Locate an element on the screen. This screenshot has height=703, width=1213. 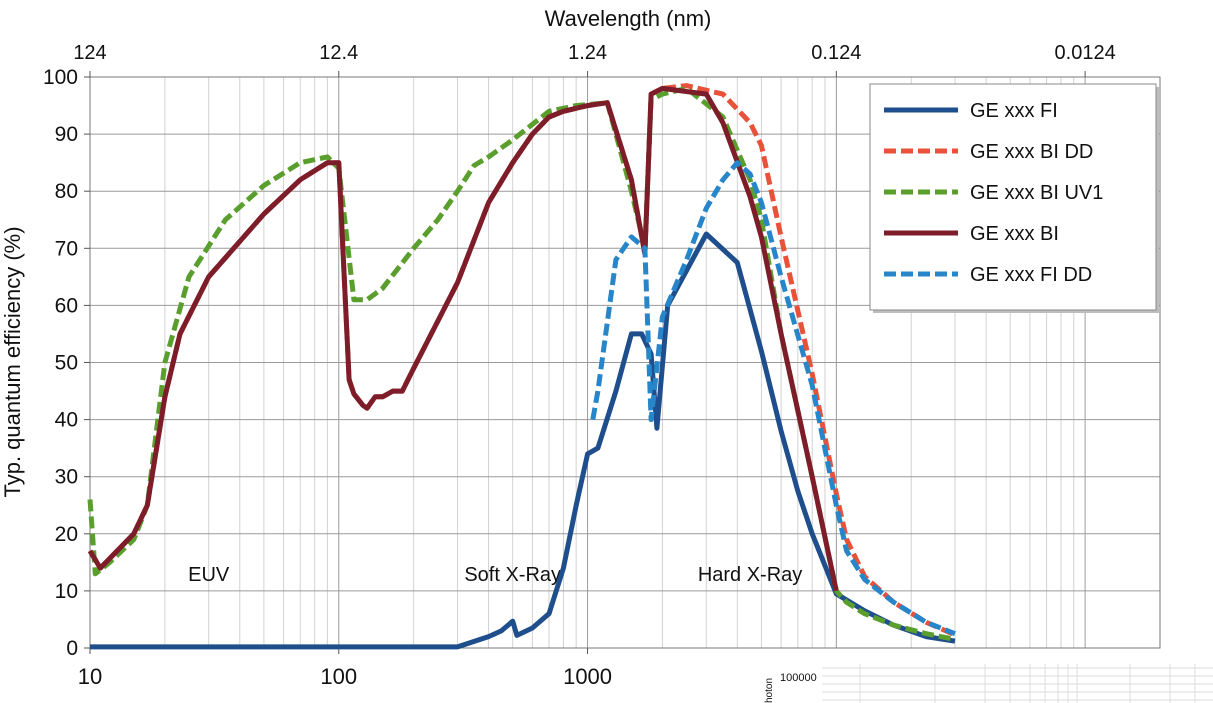
corner-fragment-gridlines is located at coordinates (1017, 683).